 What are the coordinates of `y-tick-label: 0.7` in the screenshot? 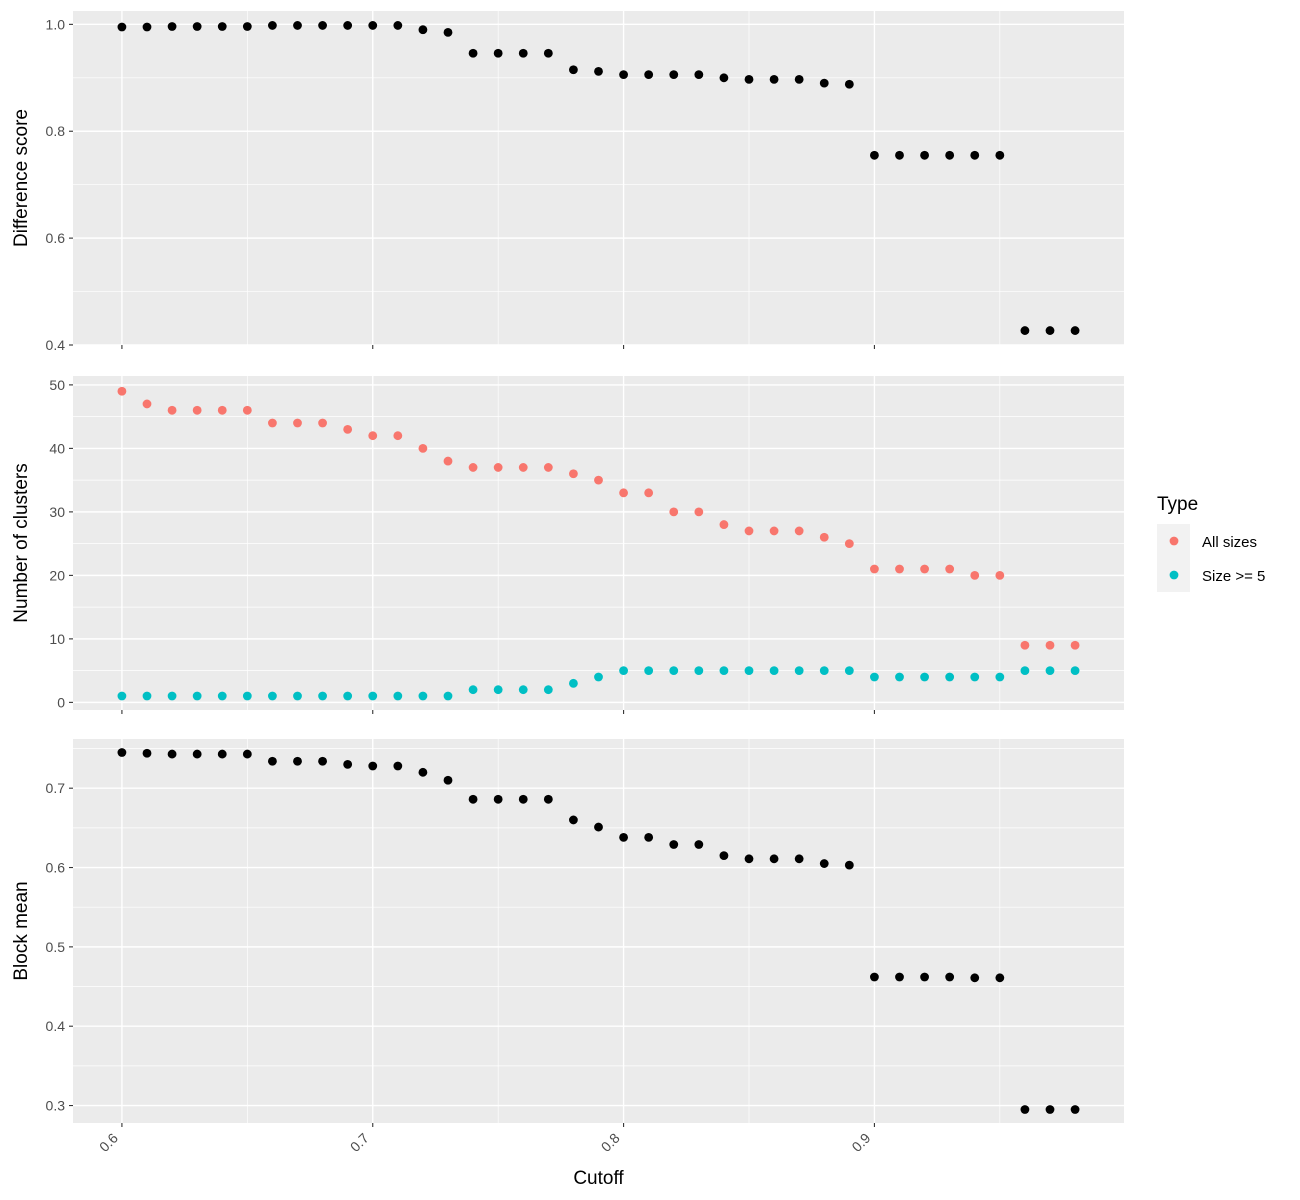 It's located at (56, 788).